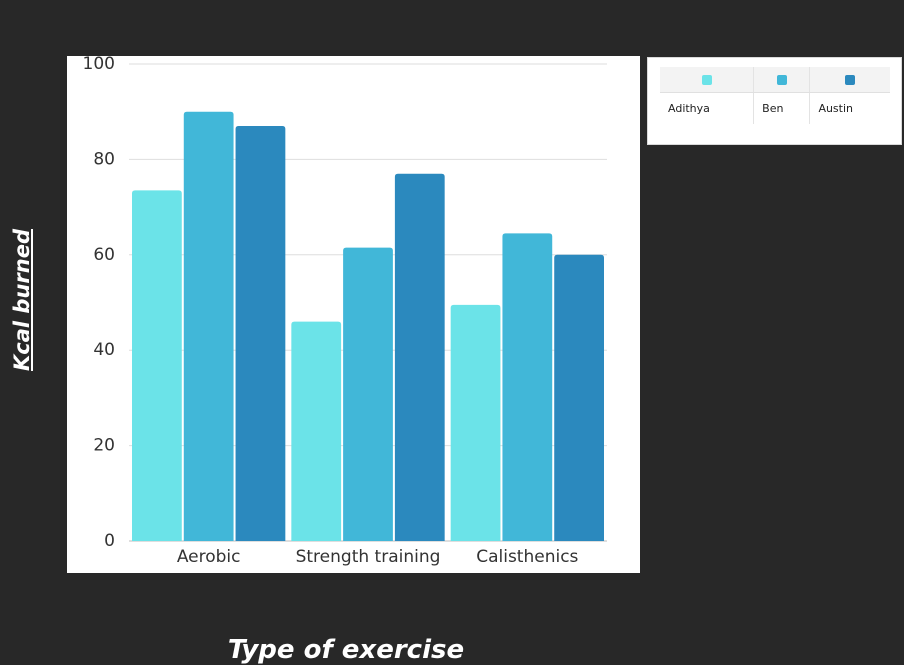 The height and width of the screenshot is (665, 904). I want to click on bar-adithya-calisthenics, so click(475, 422).